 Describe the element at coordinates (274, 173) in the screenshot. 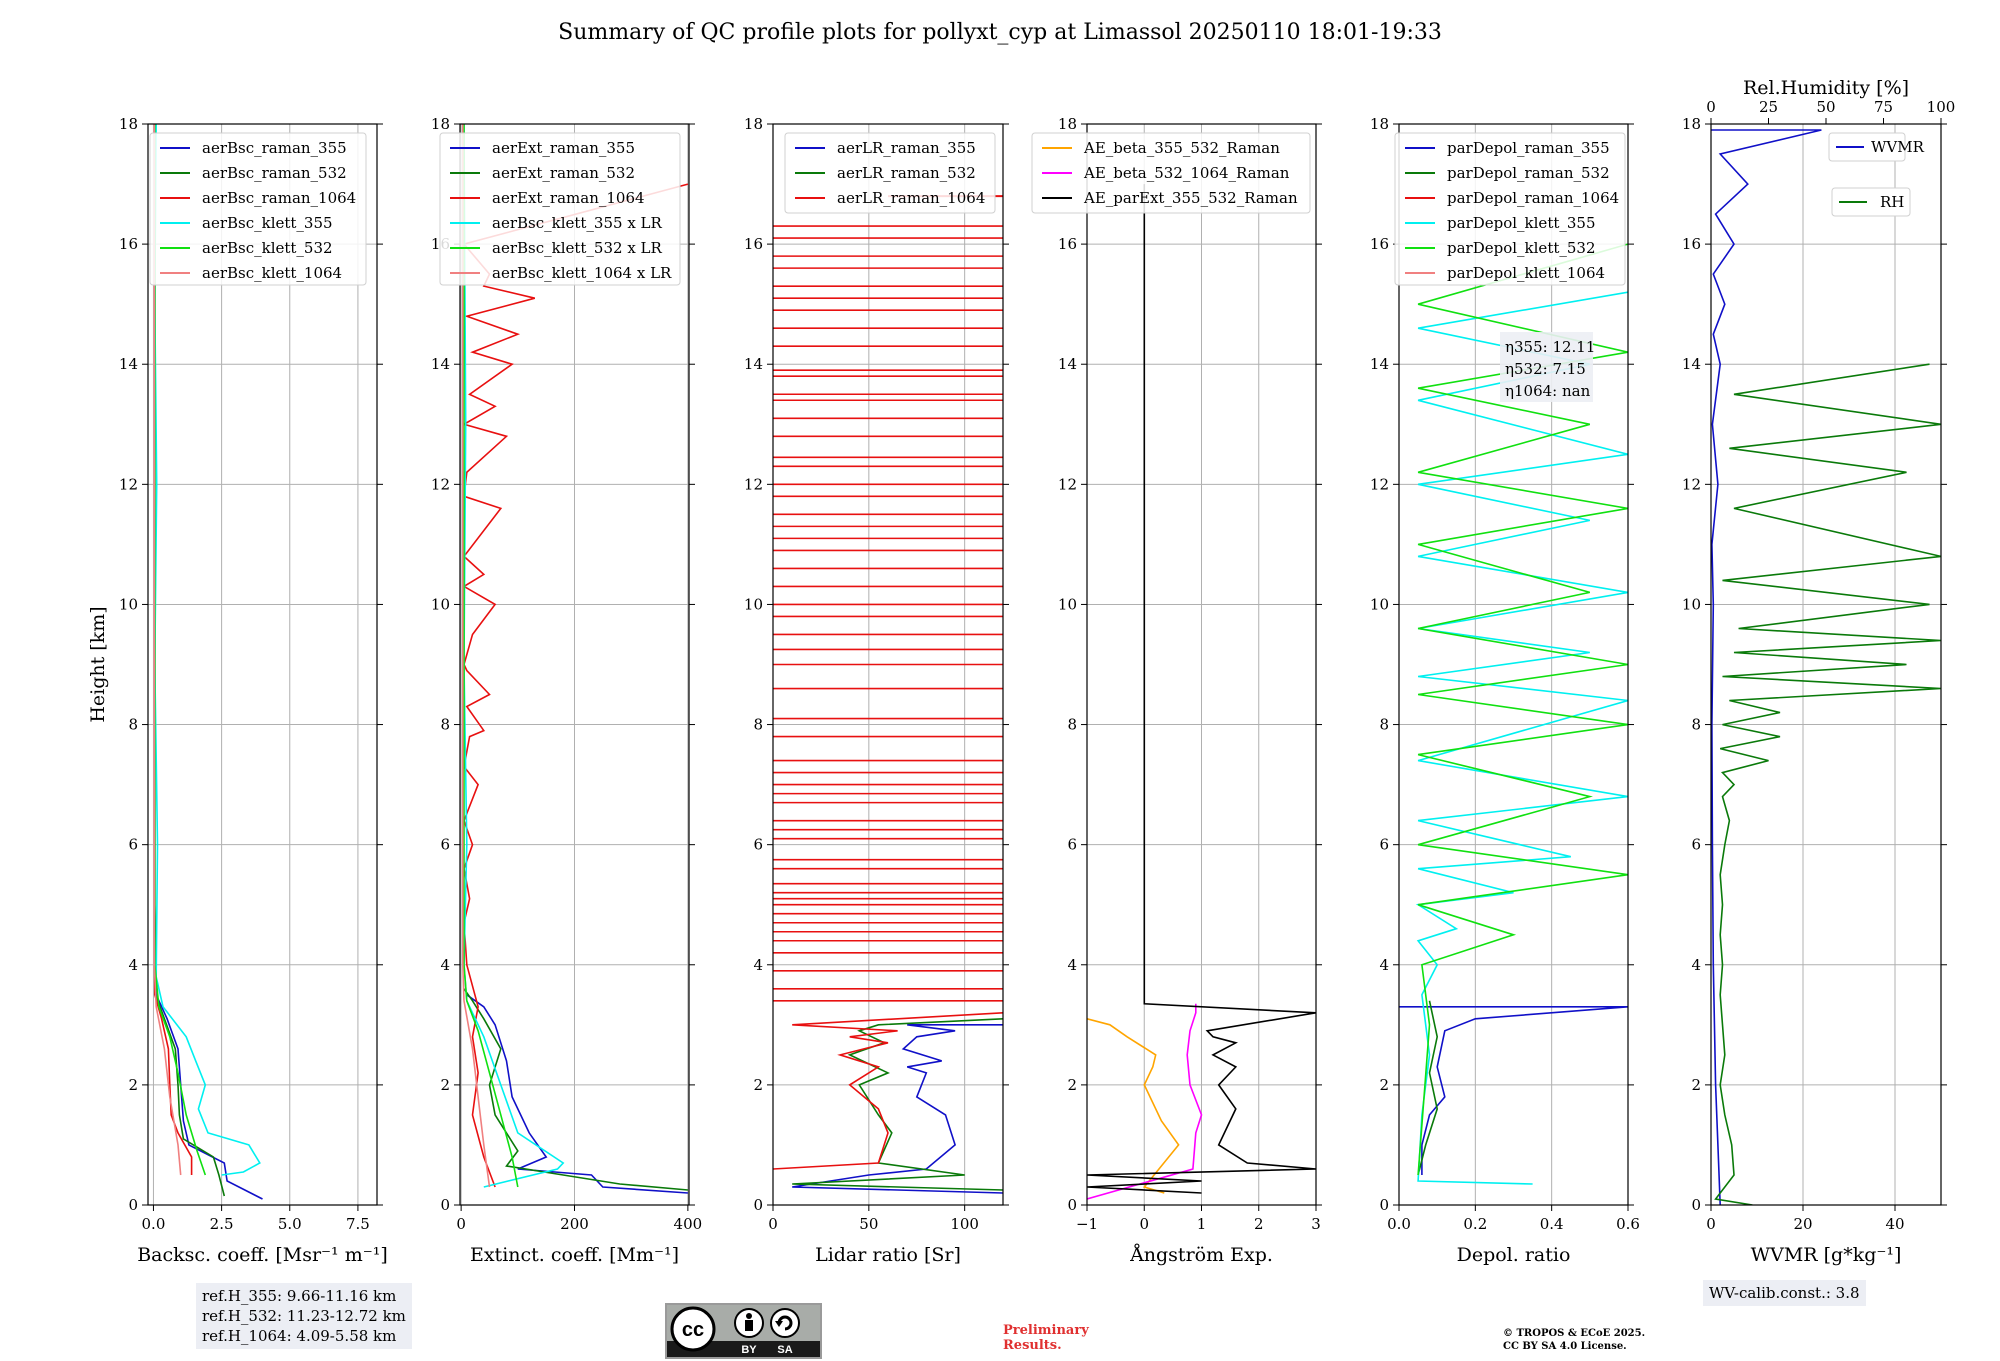

I see `legend-label: aerBsc_raman_532` at that location.